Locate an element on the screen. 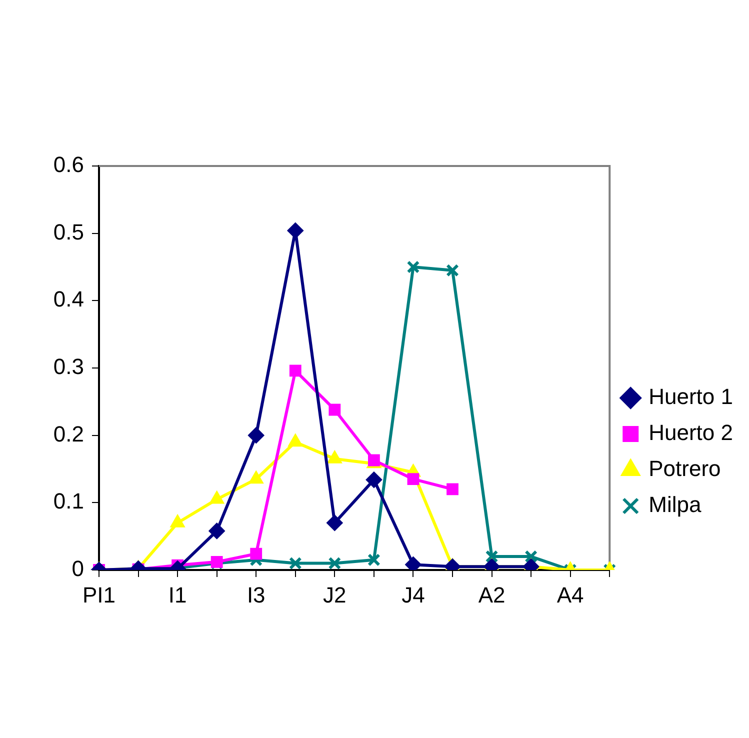 This screenshot has height=738, width=749. legend-label: Milpa is located at coordinates (675, 505).